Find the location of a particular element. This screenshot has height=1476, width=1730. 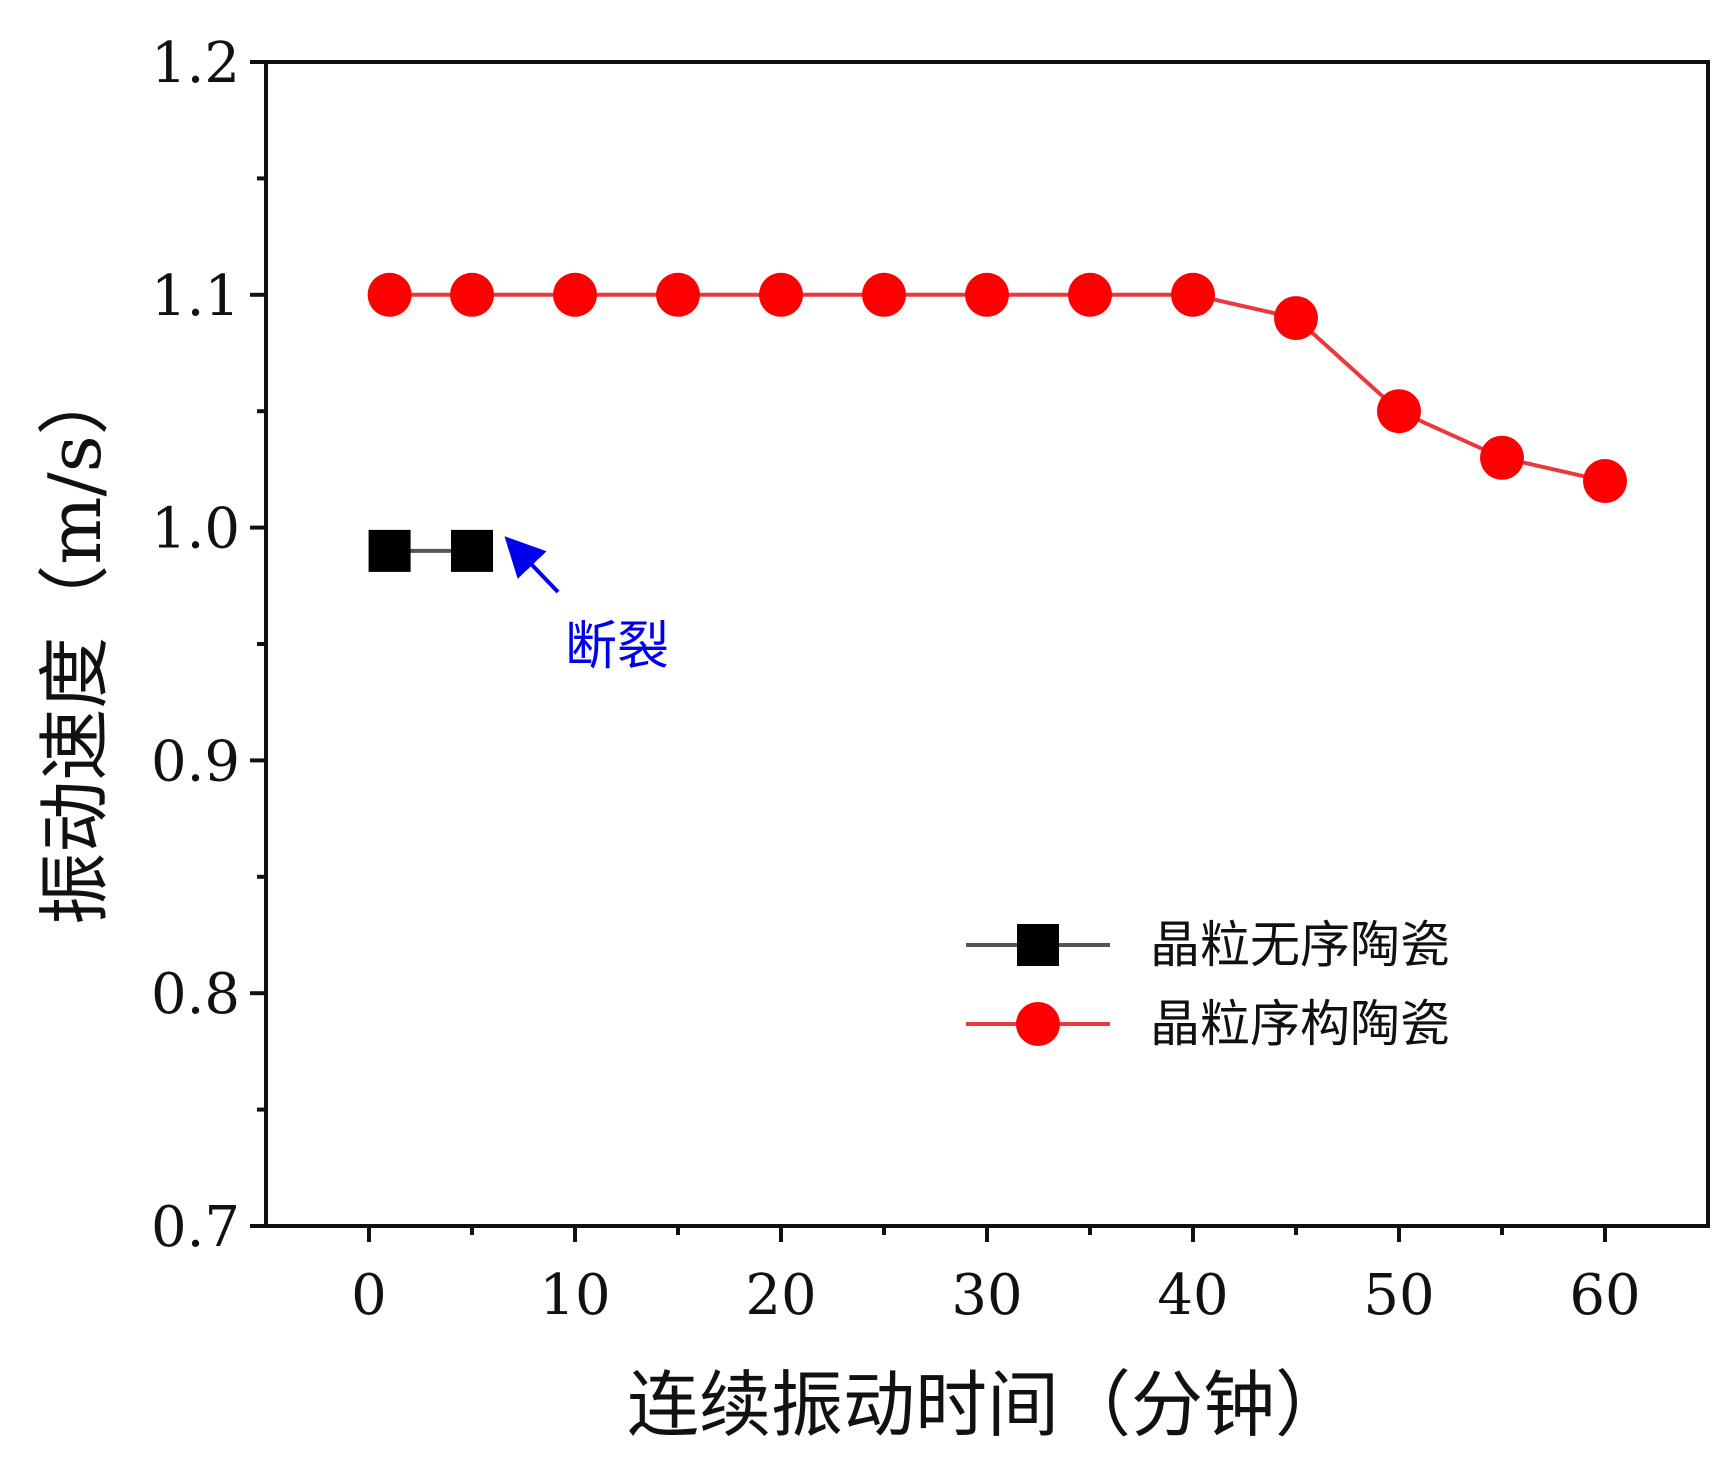

annotation: 断裂 is located at coordinates (586, 606).